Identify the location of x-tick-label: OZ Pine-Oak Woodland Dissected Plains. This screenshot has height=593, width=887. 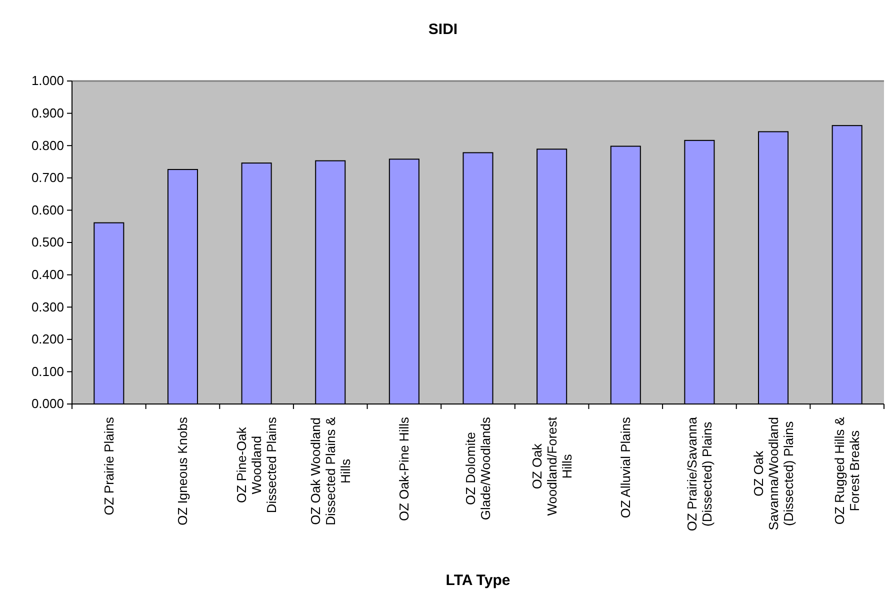
(257, 465).